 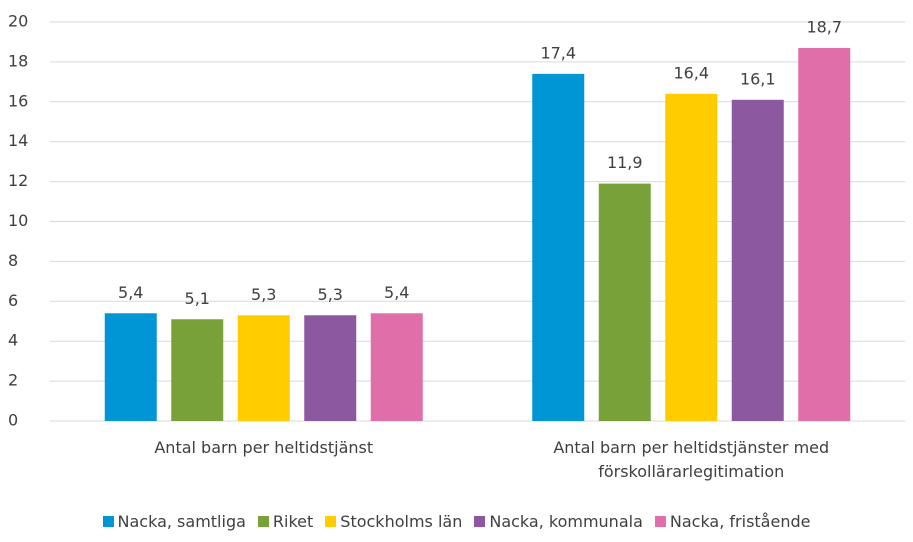 What do you see at coordinates (264, 447) in the screenshot?
I see `x-tick-label: Antal barn per heltidstjänst` at bounding box center [264, 447].